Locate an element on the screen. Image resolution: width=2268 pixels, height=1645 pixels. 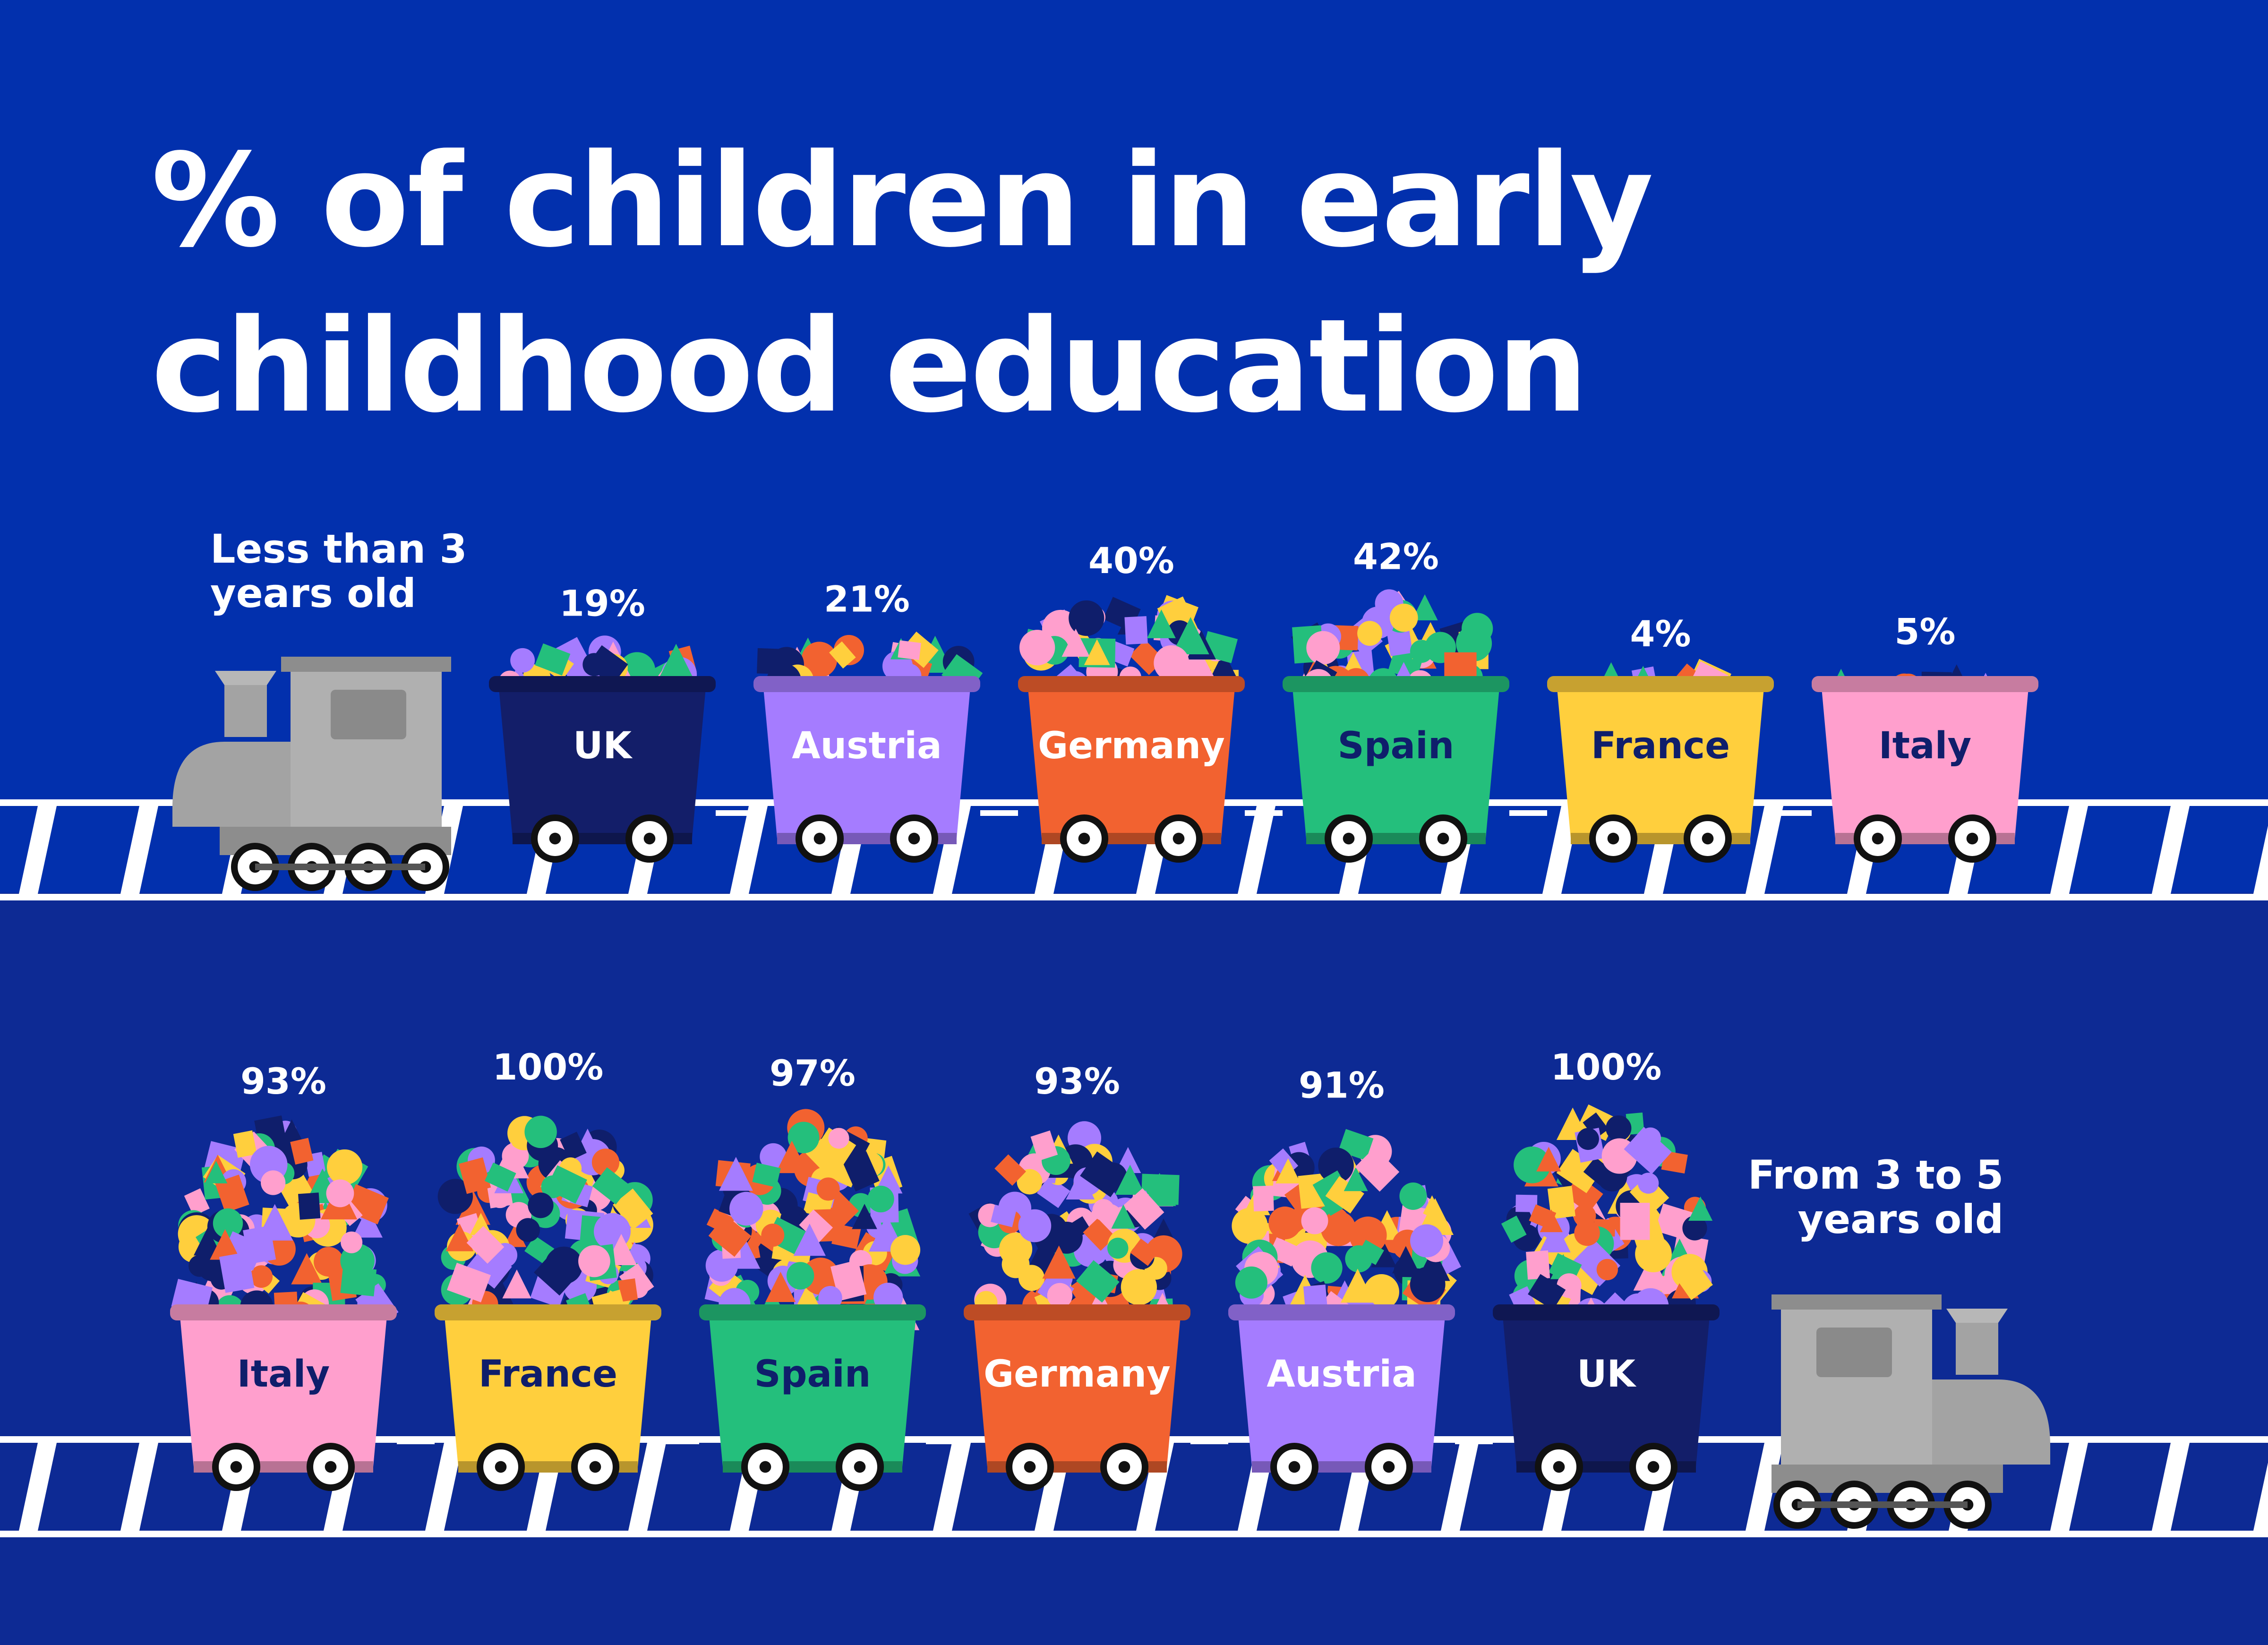
train-car: Germany 93% is located at coordinates (1058, 1276).